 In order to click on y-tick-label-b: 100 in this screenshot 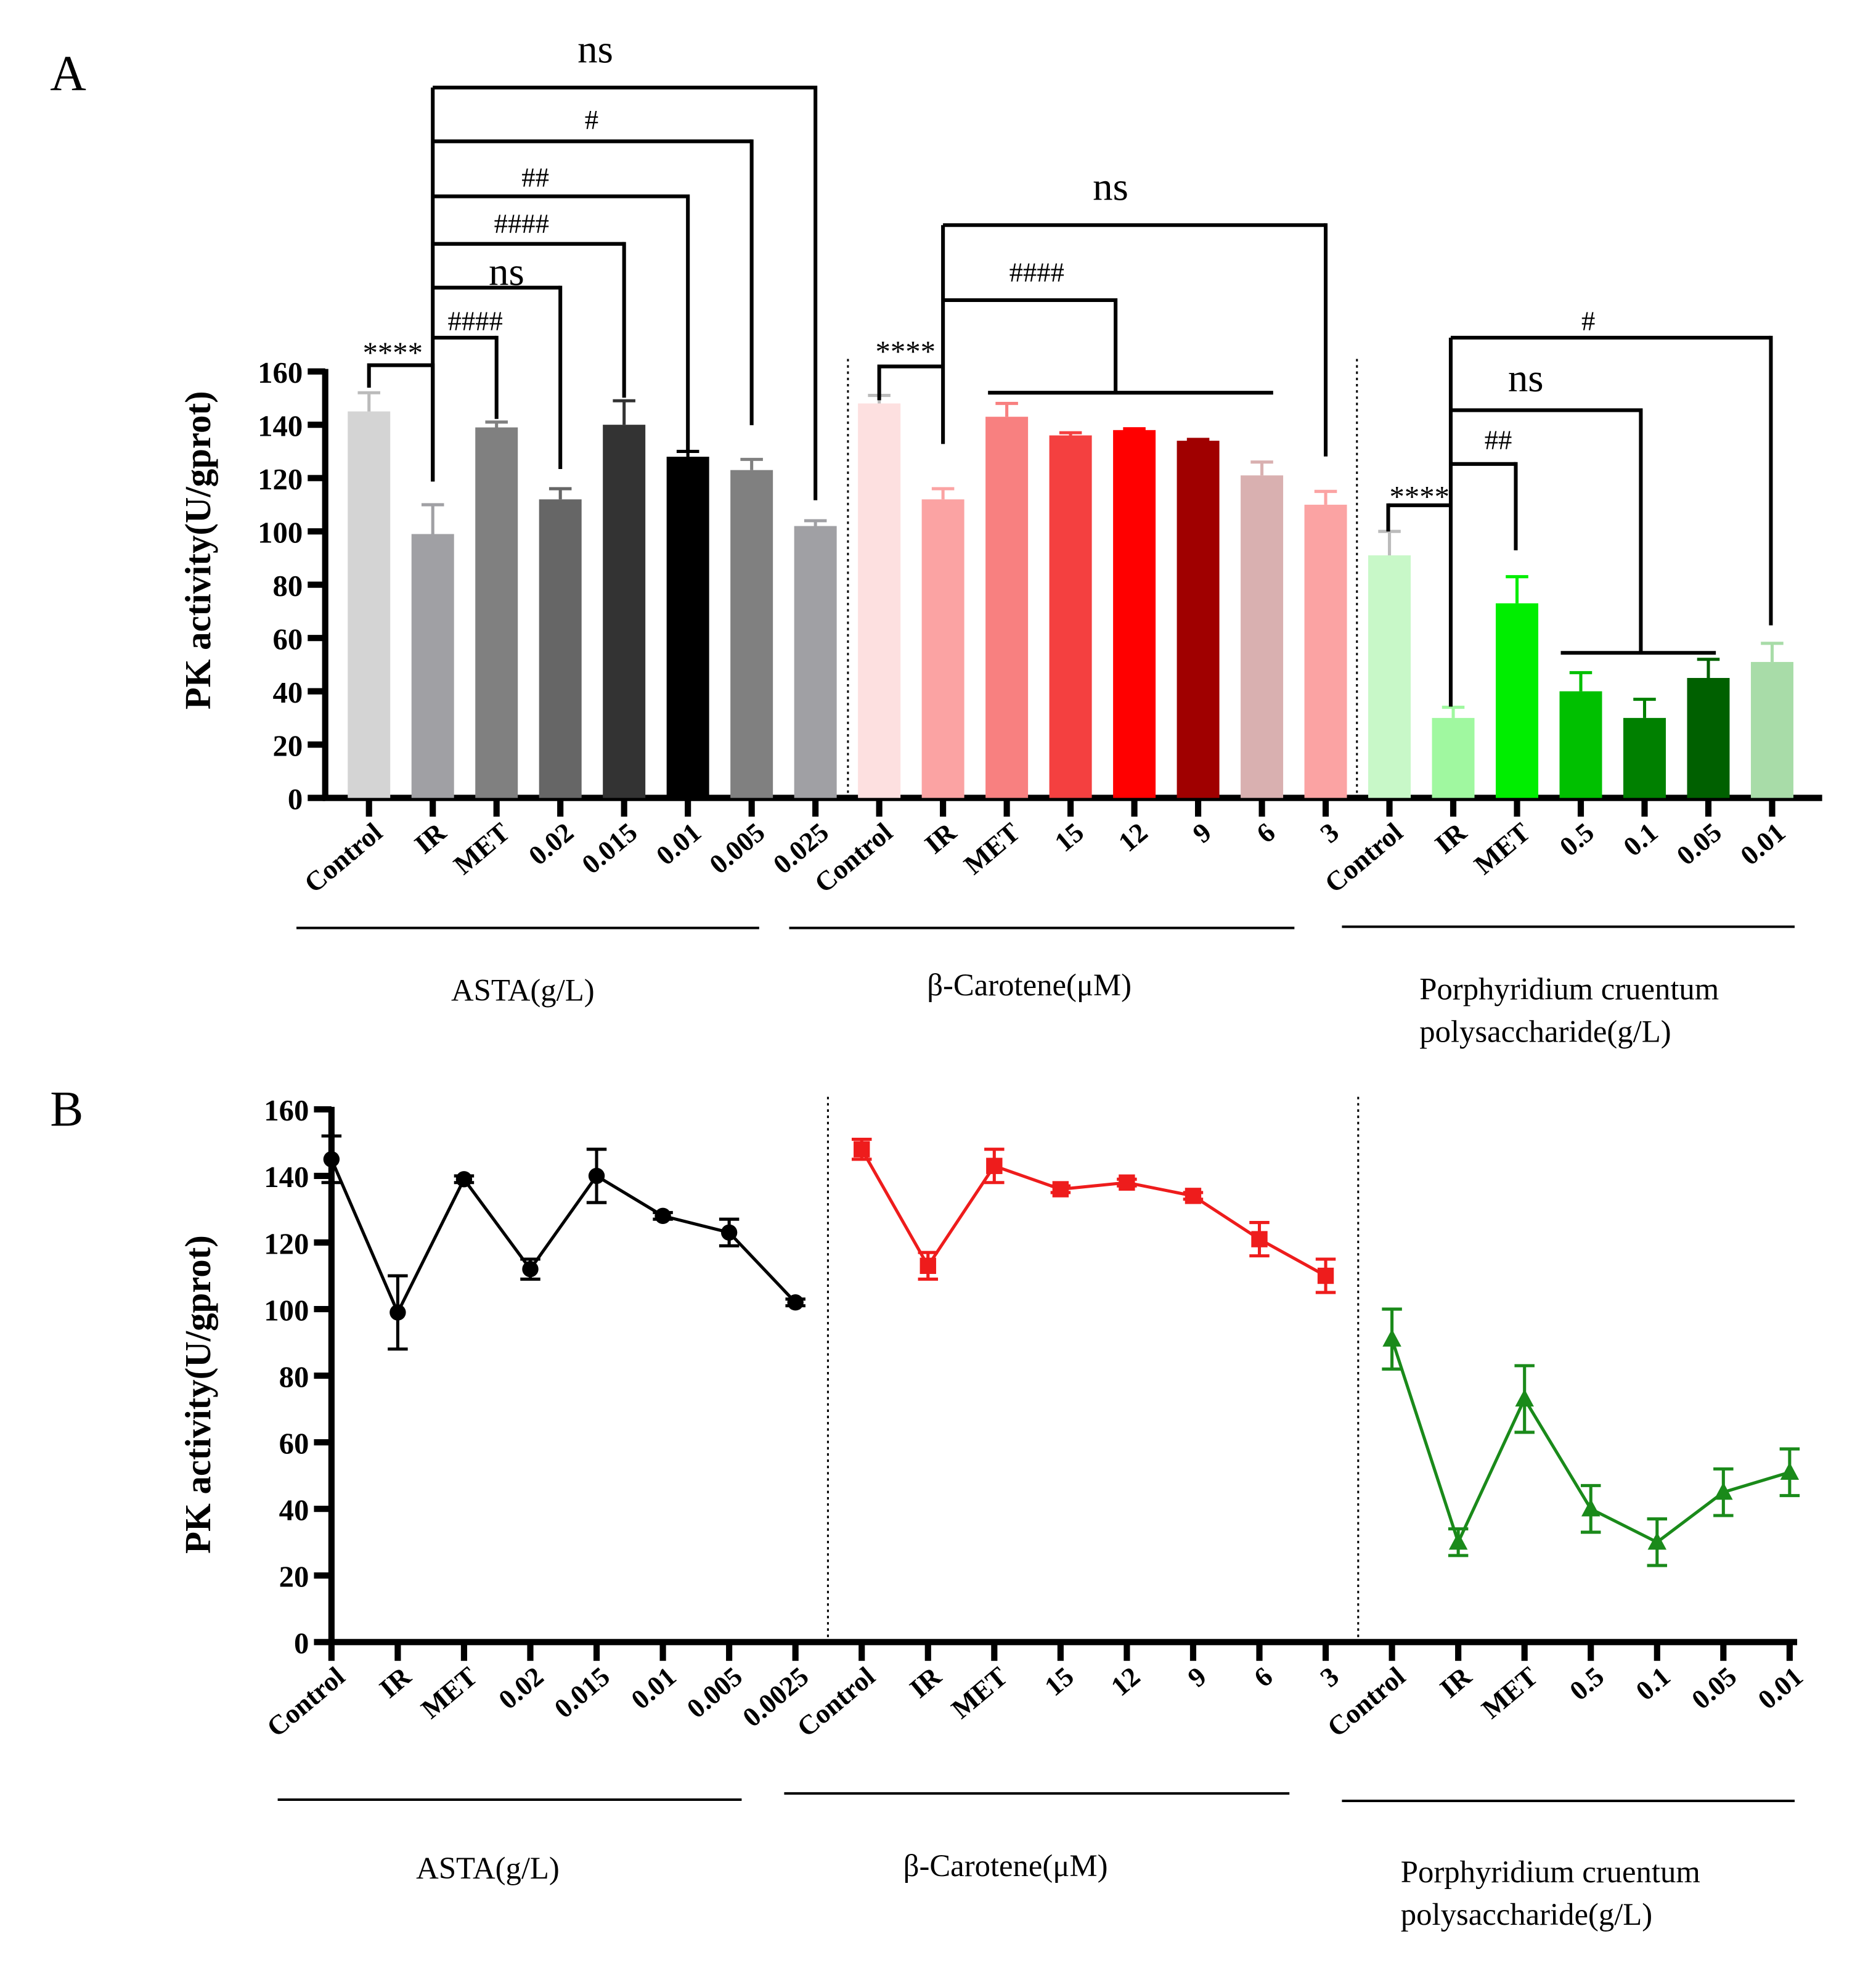, I will do `click(286, 1310)`.